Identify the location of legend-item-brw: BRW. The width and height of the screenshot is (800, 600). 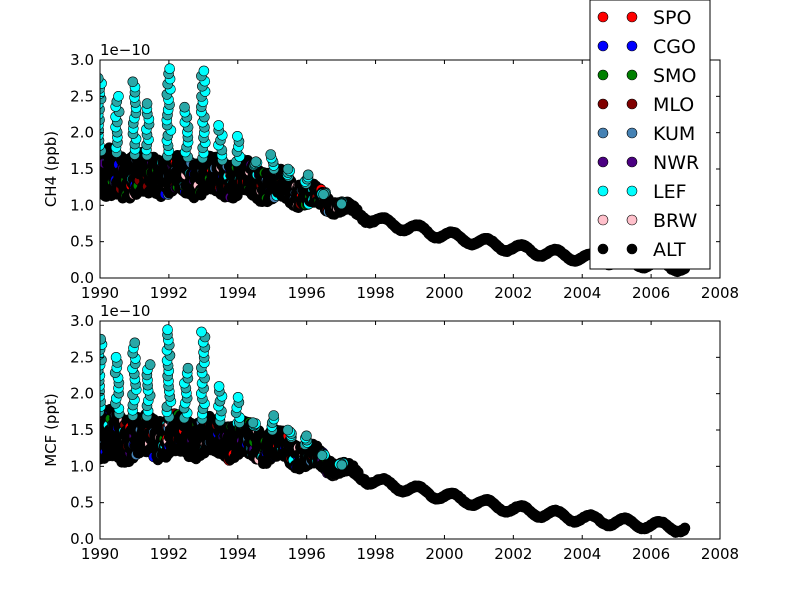
(647, 221).